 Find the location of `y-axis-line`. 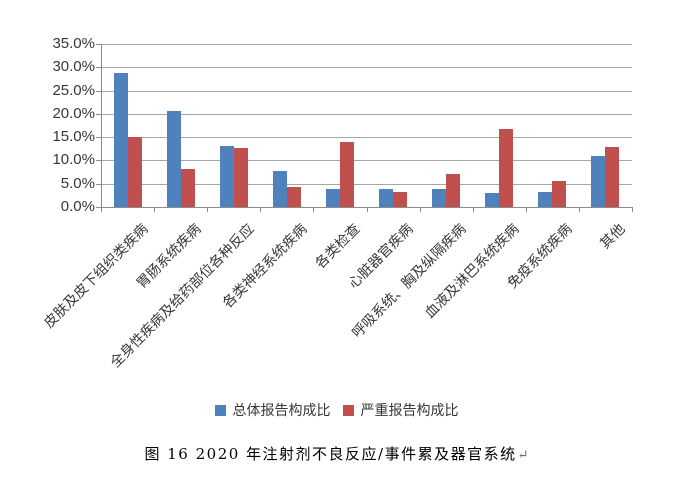

y-axis-line is located at coordinates (101, 126).